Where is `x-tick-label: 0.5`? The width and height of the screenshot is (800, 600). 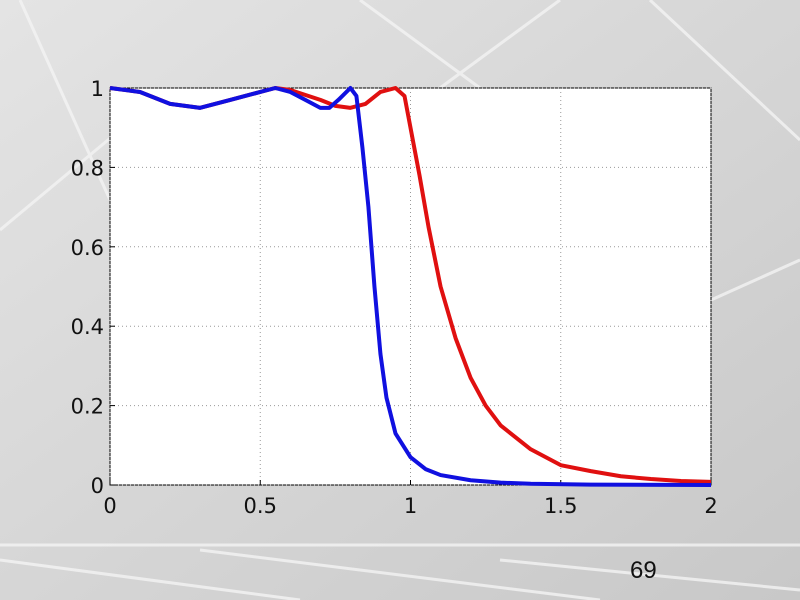
x-tick-label: 0.5 is located at coordinates (260, 506).